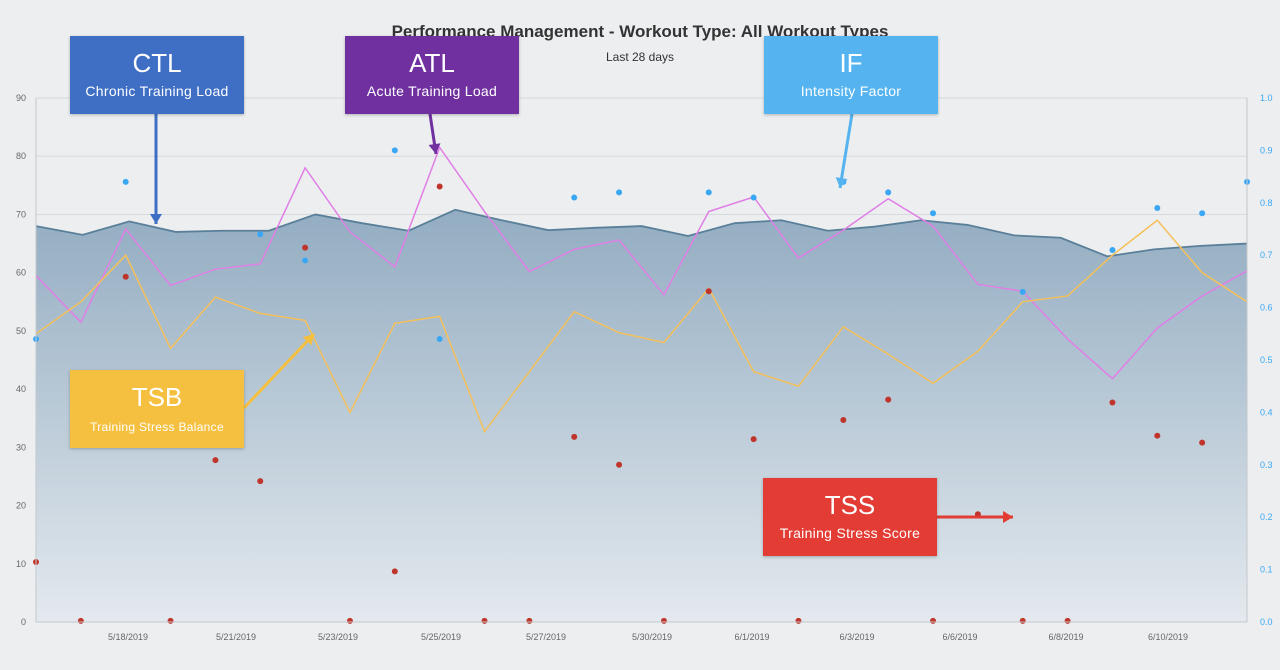 The height and width of the screenshot is (670, 1280). What do you see at coordinates (128, 637) in the screenshot?
I see `x-tick-label: 5/18/2019` at bounding box center [128, 637].